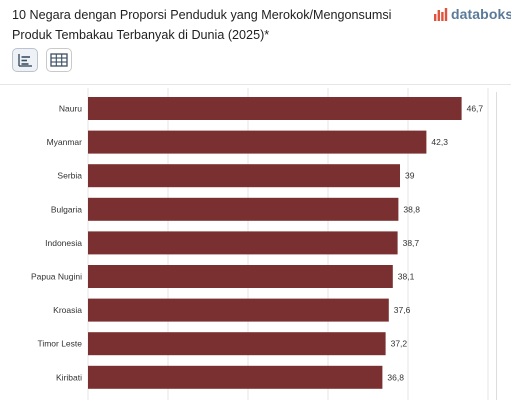  I want to click on bar-indonesia, so click(243, 243).